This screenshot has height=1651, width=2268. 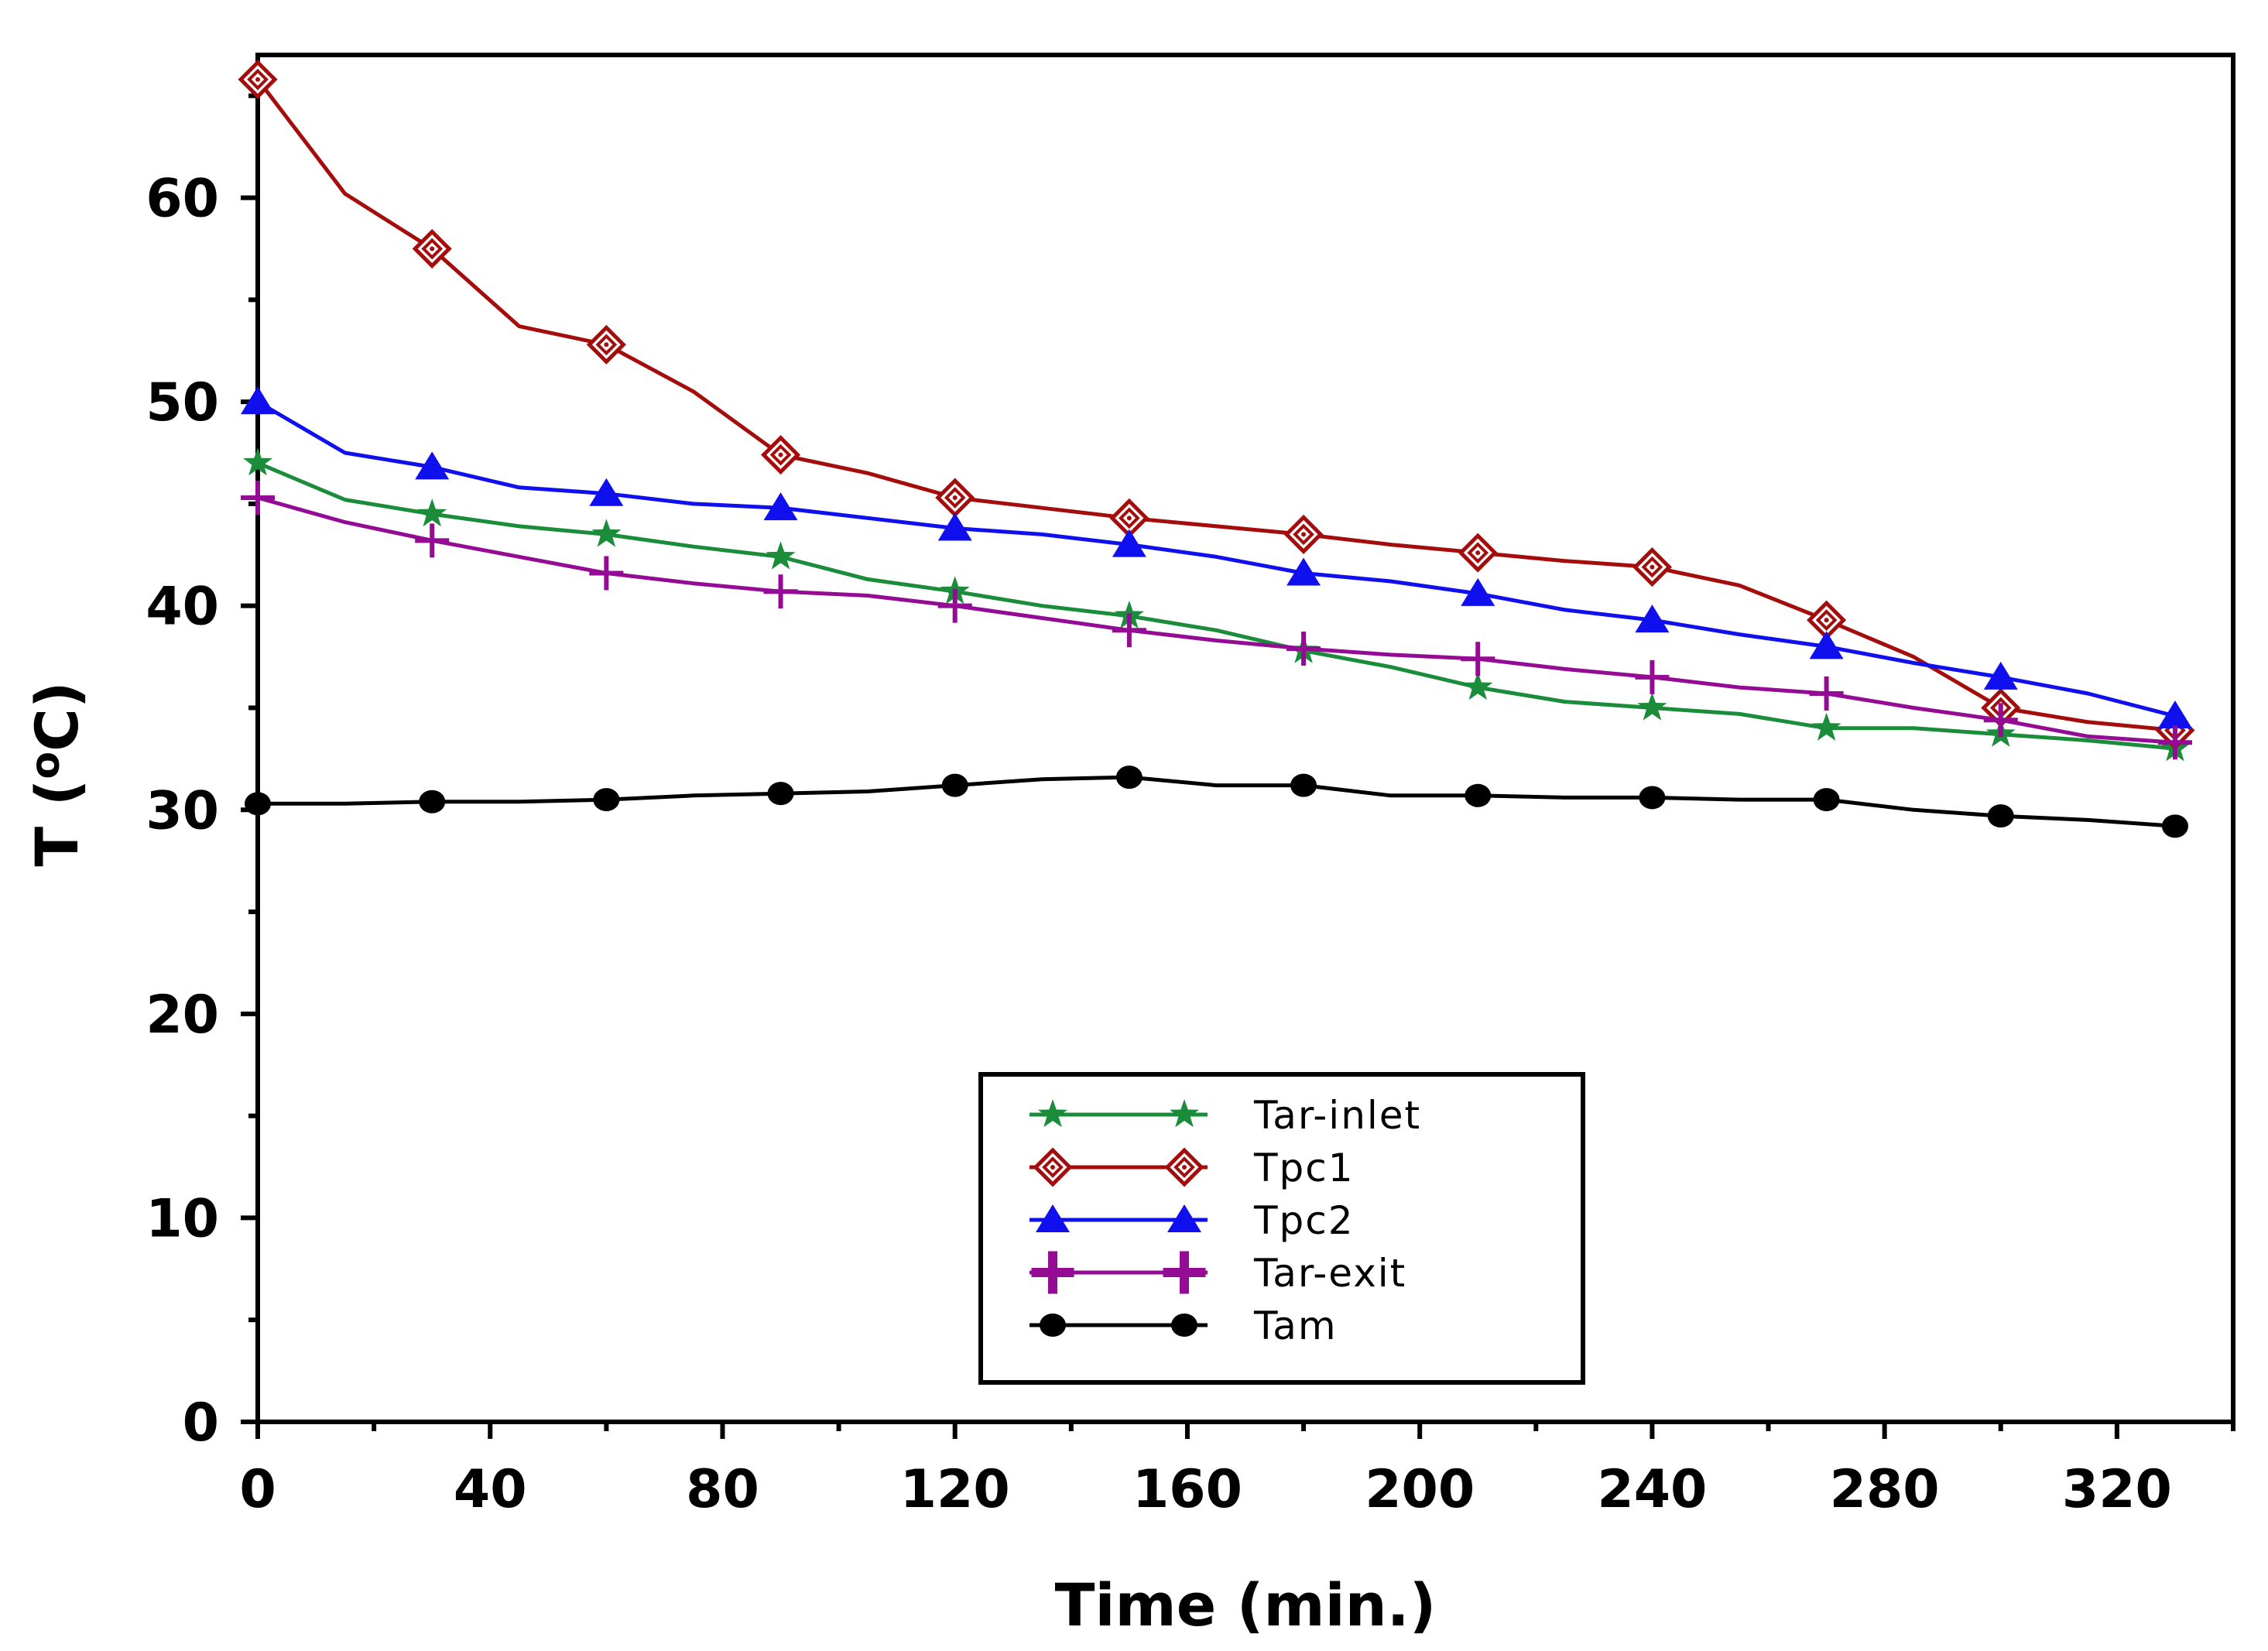 I want to click on legend: Tar-inlet Tpc1 Tpc2 Tar-exit Tam, so click(x=1281, y=1228).